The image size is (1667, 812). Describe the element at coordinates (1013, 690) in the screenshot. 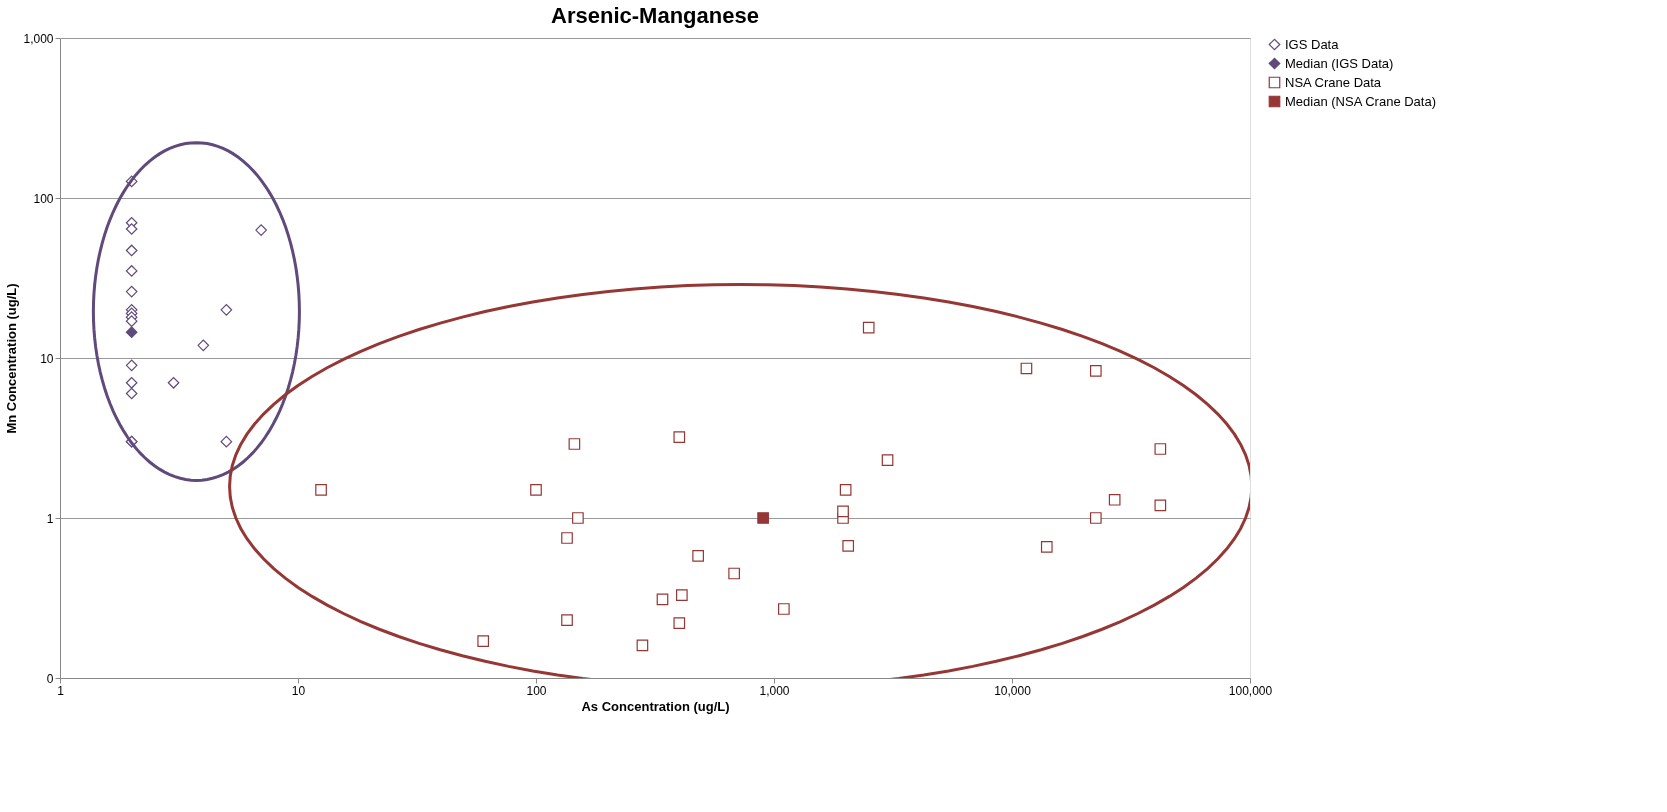

I see `x-tick-label: 10,000` at that location.